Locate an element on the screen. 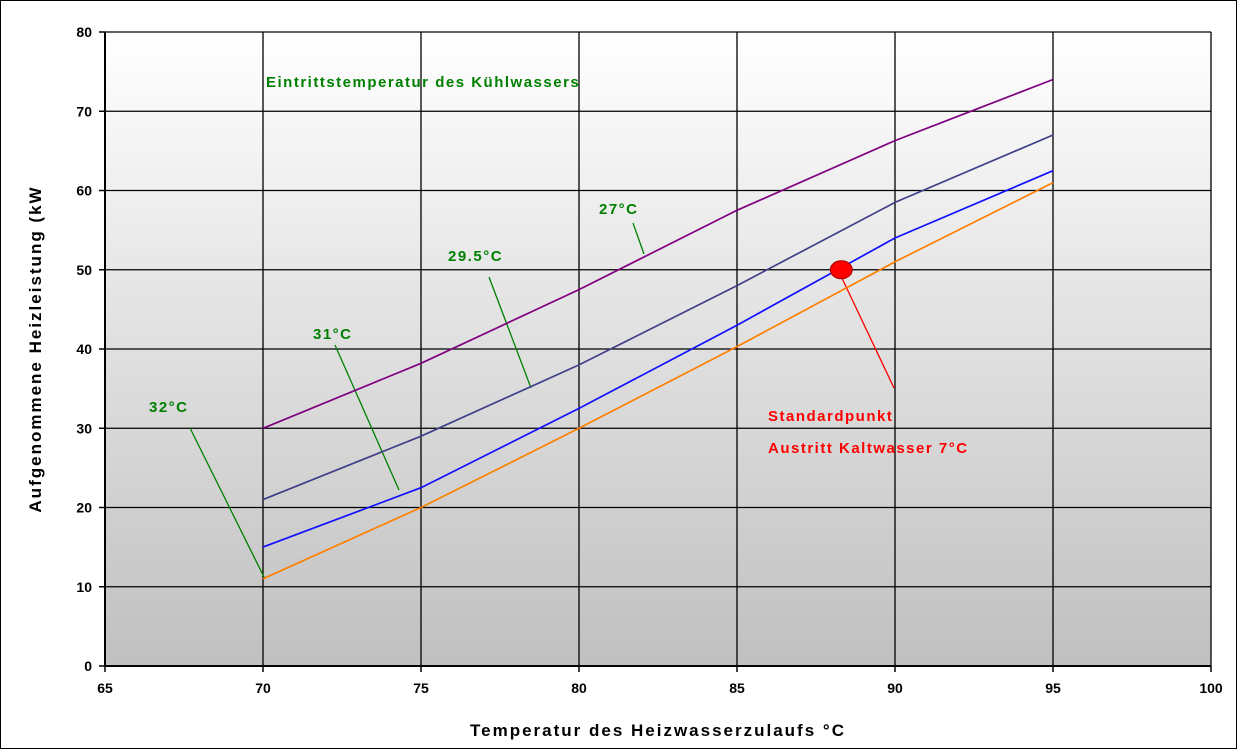  standard-point-dot is located at coordinates (841, 270).